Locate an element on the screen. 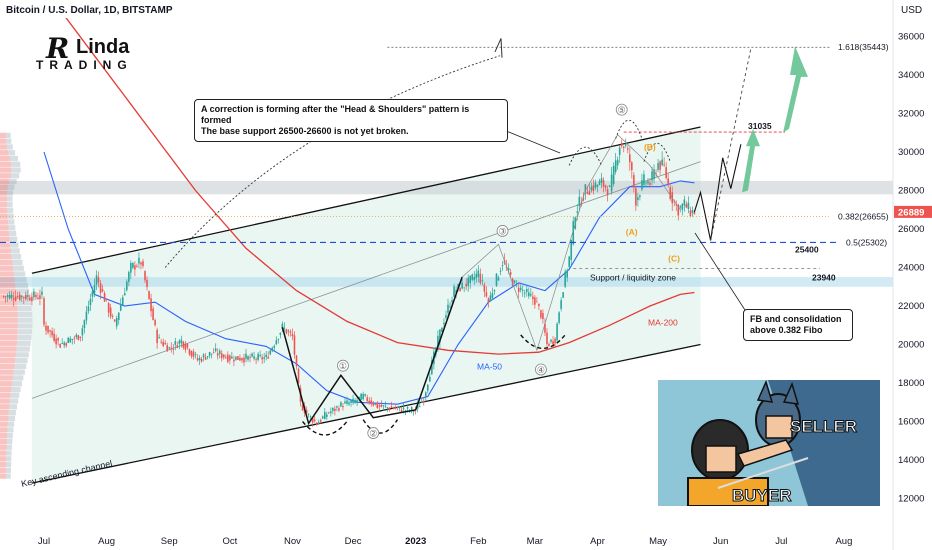 The image size is (932, 550). symbol-title: Bitcoin / U.S. Dollar, 1D, BITSTAMP is located at coordinates (89, 10).